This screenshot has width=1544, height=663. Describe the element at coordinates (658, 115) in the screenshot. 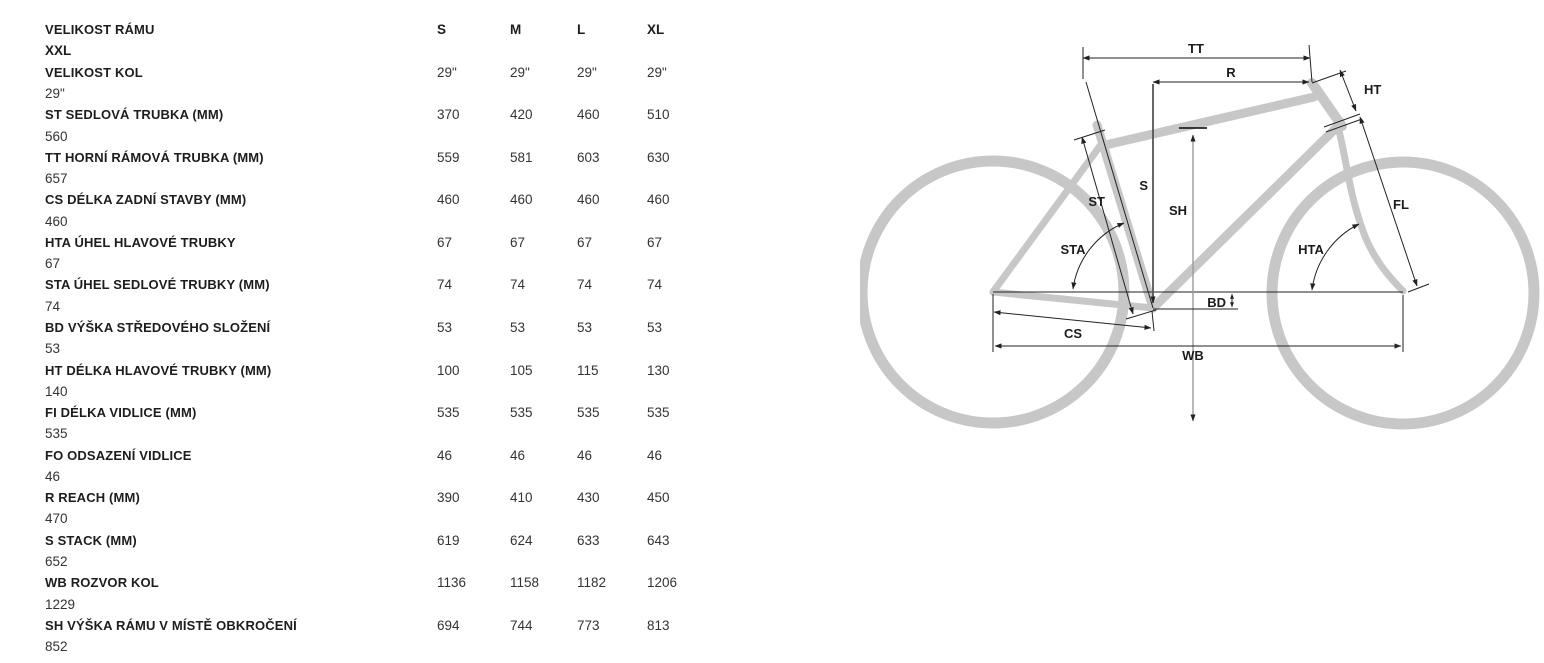

I see `cell-value: 510` at that location.